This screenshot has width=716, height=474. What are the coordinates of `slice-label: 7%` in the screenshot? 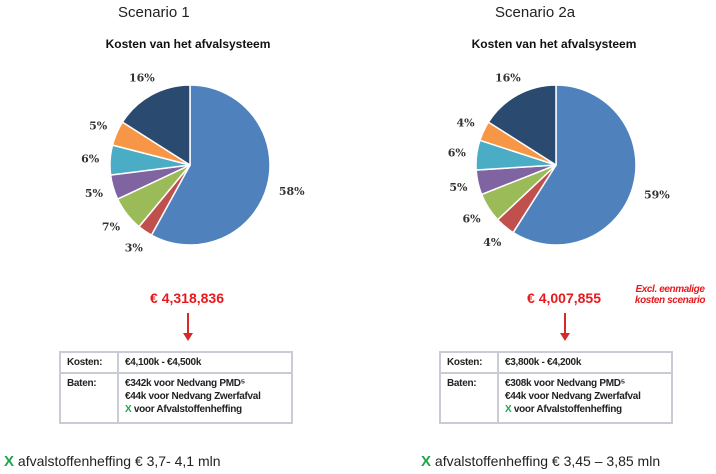 It's located at (111, 226).